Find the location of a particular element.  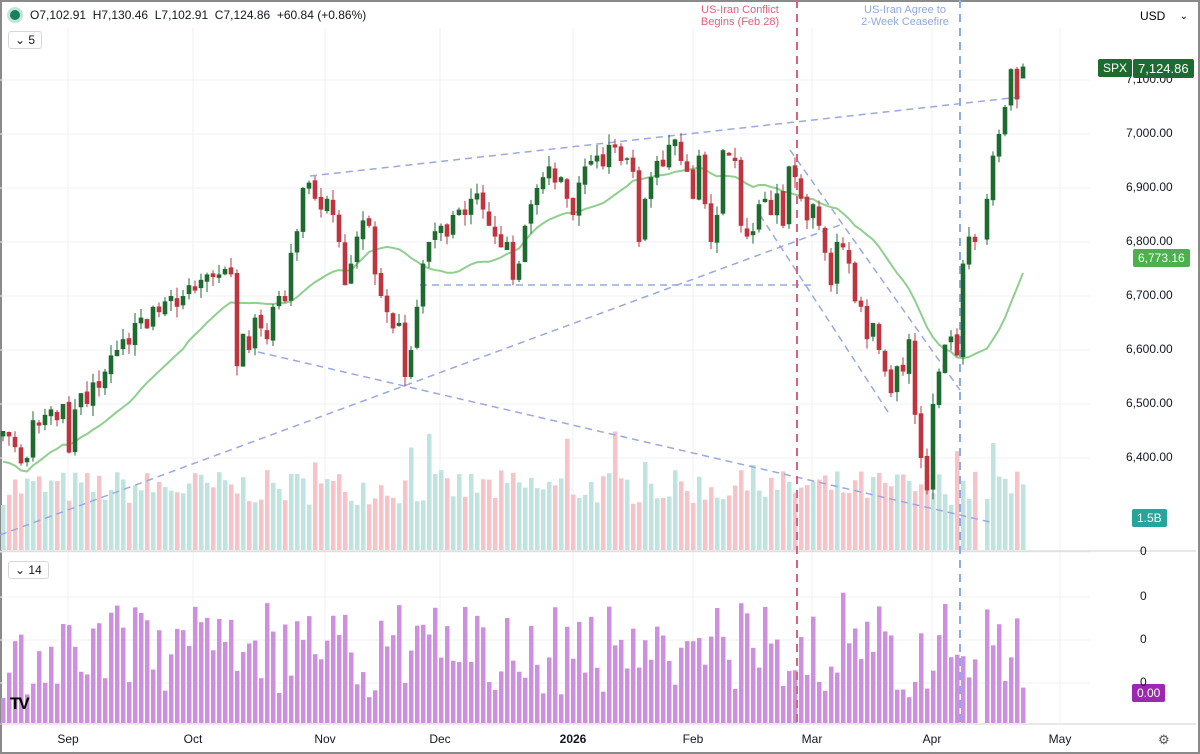

y-tick-label: 6,500.00 is located at coordinates (1149, 403).